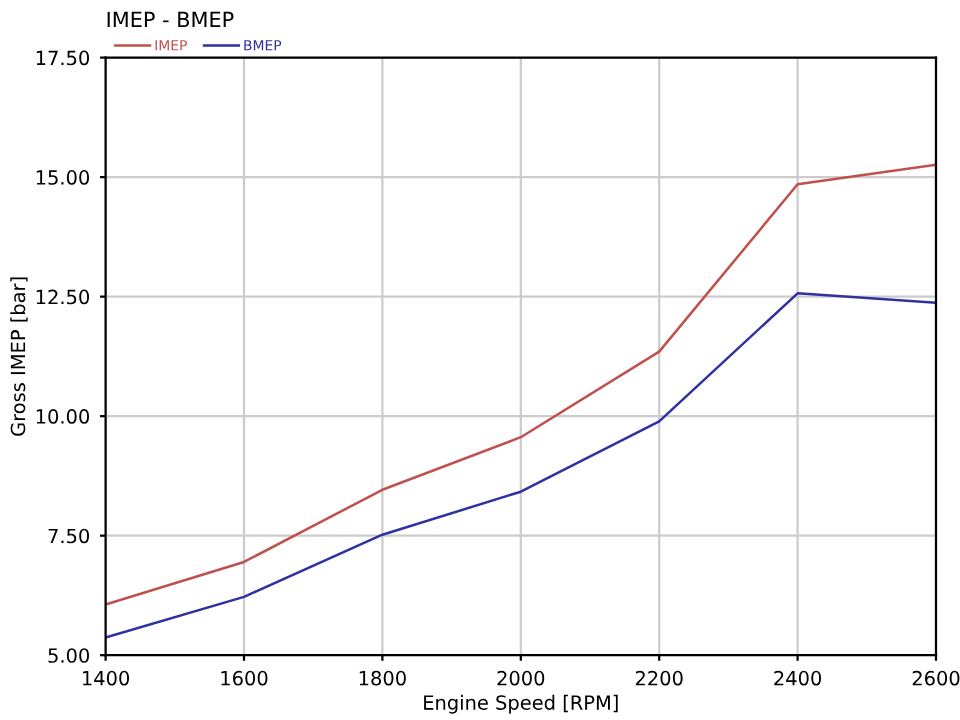 Image resolution: width=960 pixels, height=720 pixels. I want to click on x-axis-title: Engine Speed [RPM], so click(521, 704).